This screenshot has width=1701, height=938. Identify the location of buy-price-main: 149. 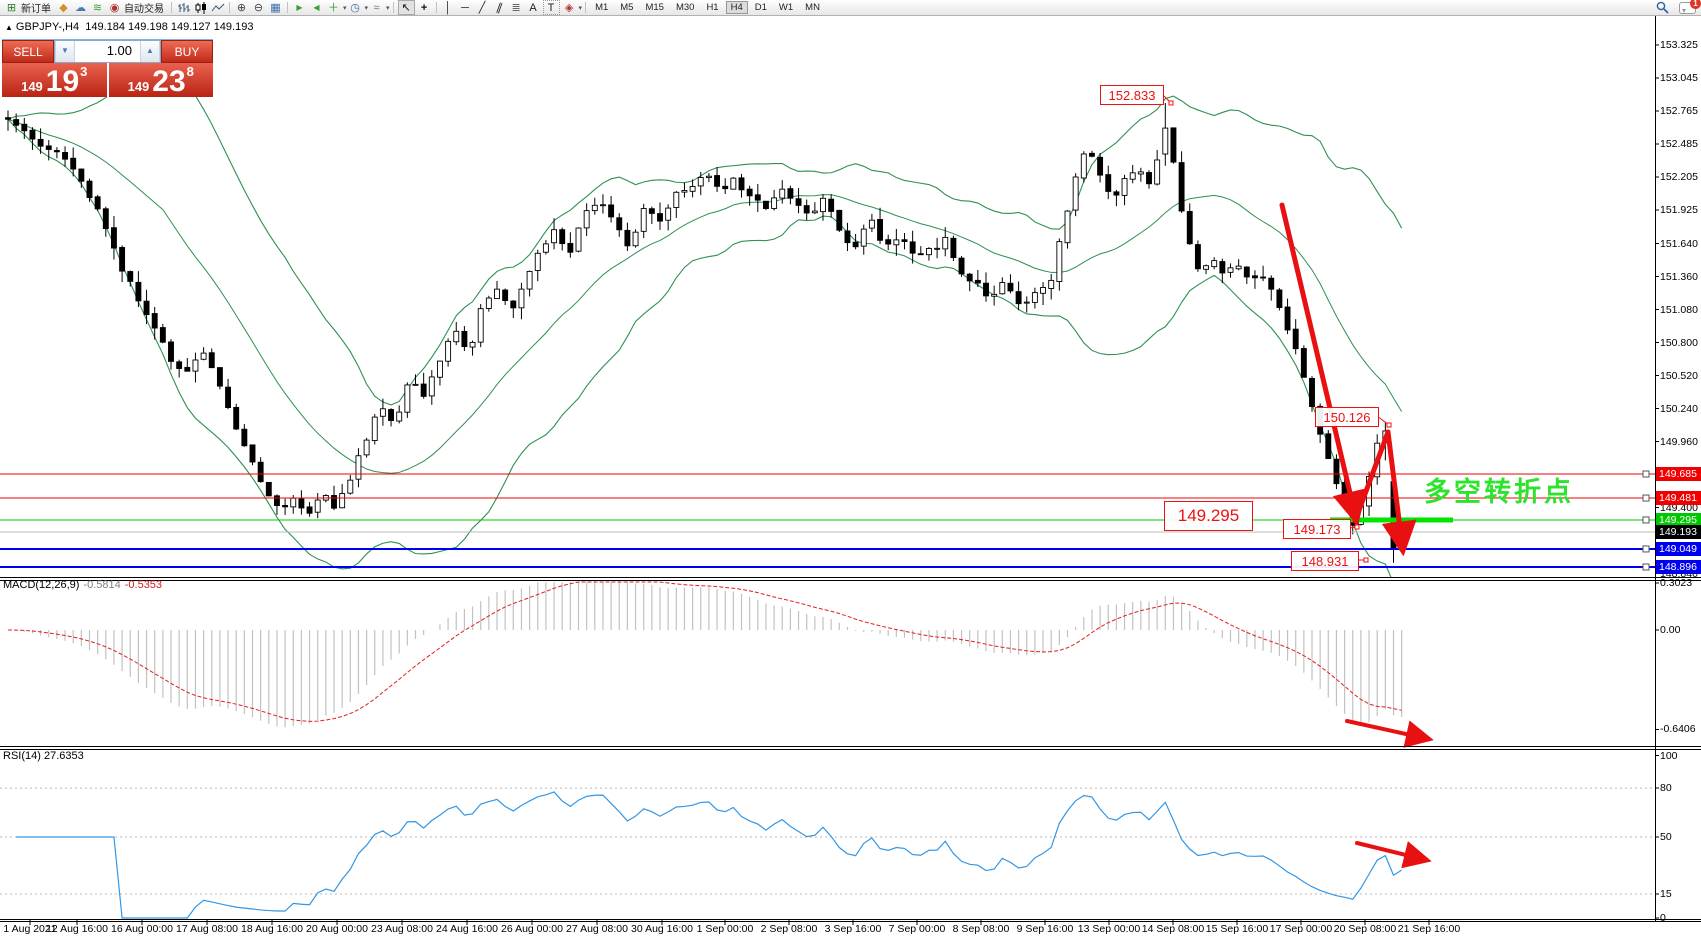
(138, 86).